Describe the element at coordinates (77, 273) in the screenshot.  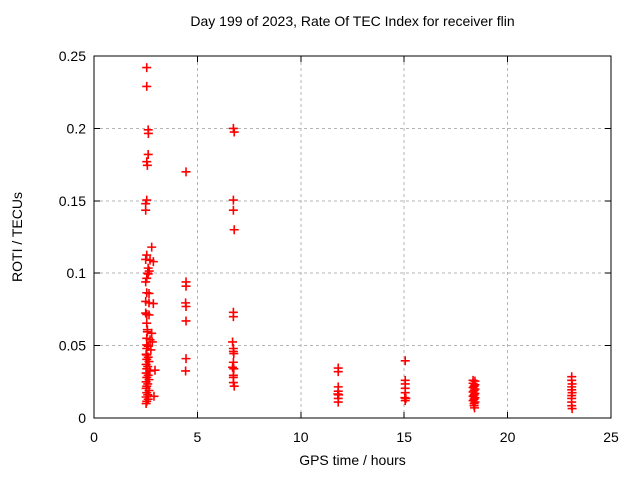
I see `y-tick-label: 0.1` at that location.